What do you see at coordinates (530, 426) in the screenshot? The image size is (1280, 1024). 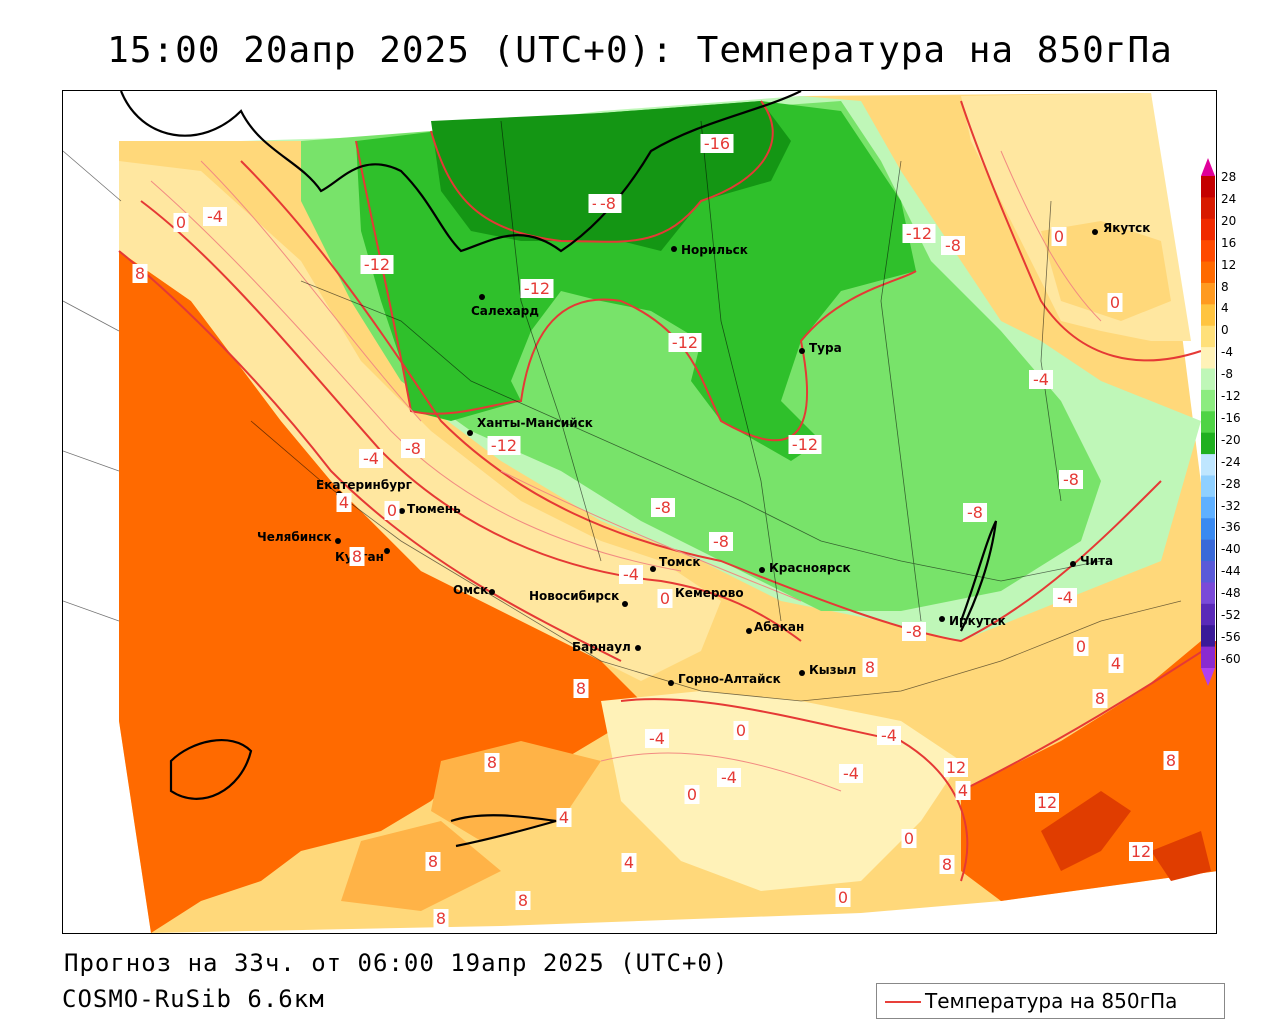 I see `city-khanty-mansiysk: Ханты-Мансийск` at bounding box center [530, 426].